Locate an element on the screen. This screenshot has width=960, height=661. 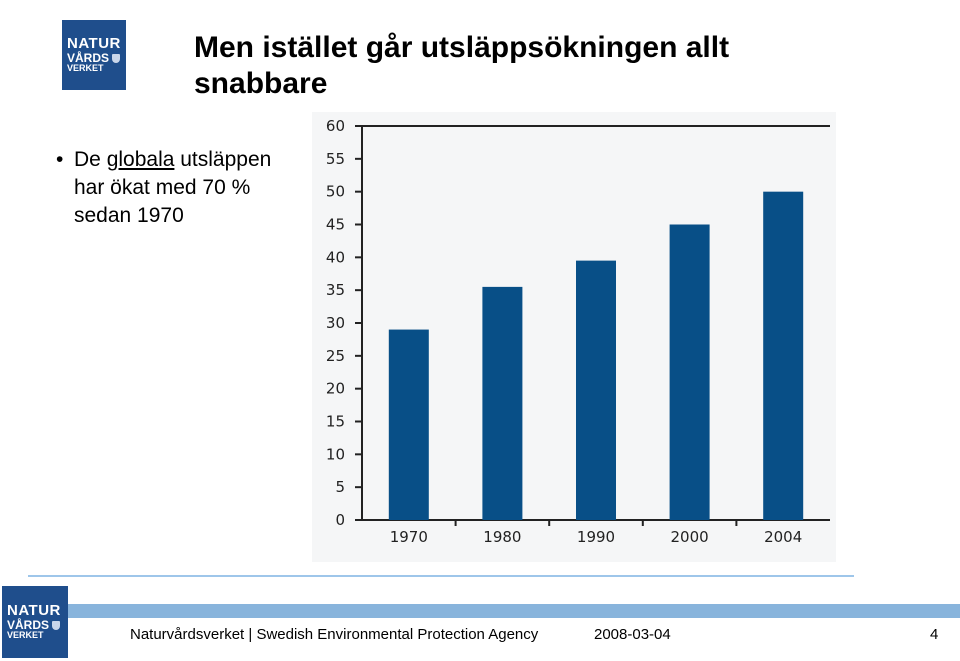
page-number: 4 is located at coordinates (934, 634).